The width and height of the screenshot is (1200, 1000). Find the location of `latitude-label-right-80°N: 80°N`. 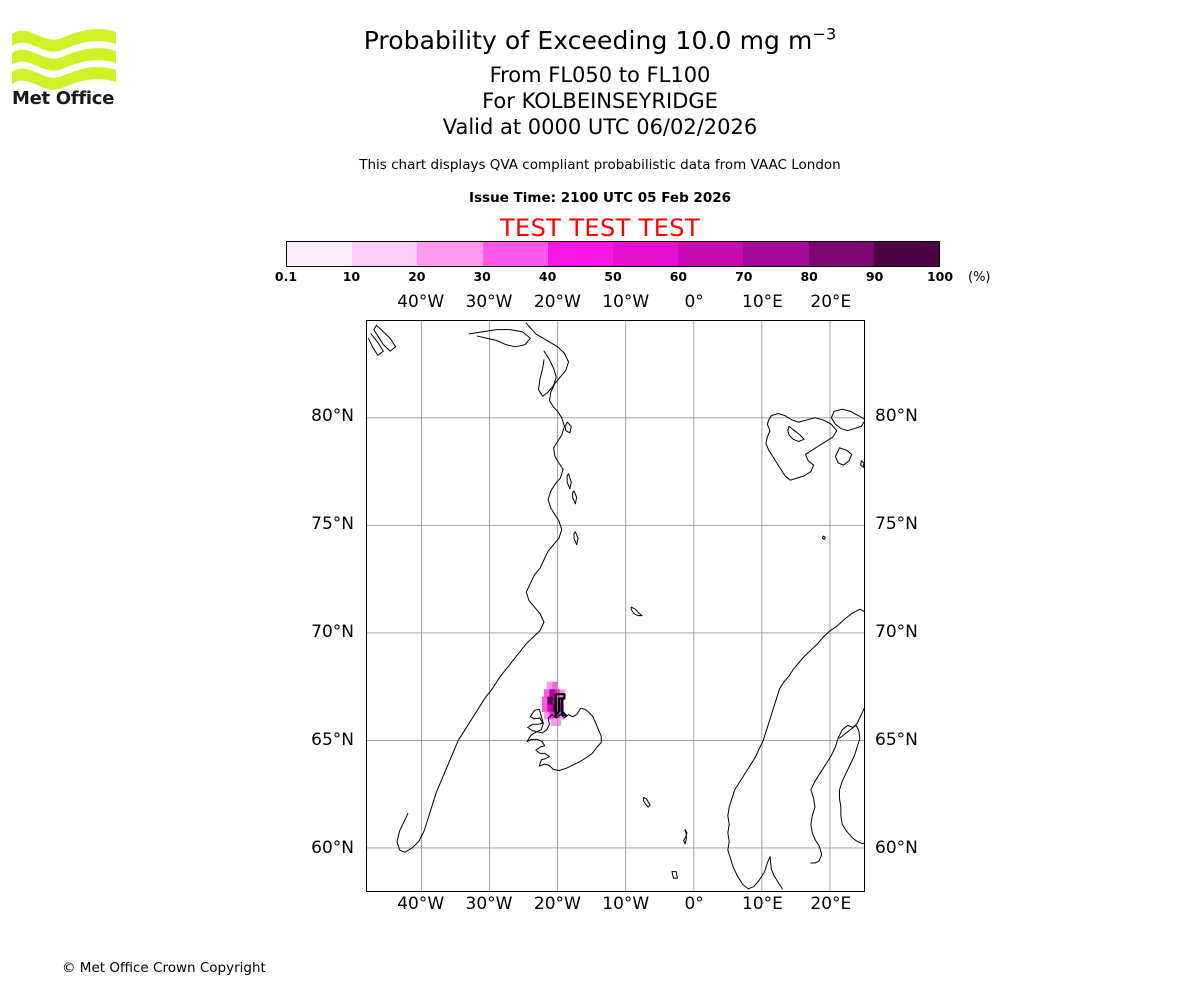

latitude-label-right-80°N: 80°N is located at coordinates (896, 416).